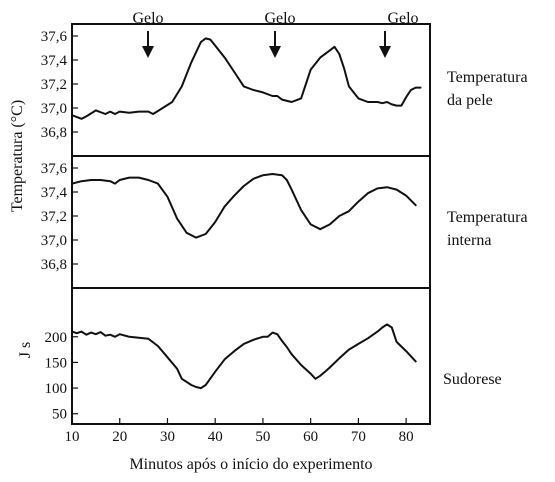 This screenshot has height=482, width=555. What do you see at coordinates (148, 34) in the screenshot?
I see `marker-1: Gelo` at bounding box center [148, 34].